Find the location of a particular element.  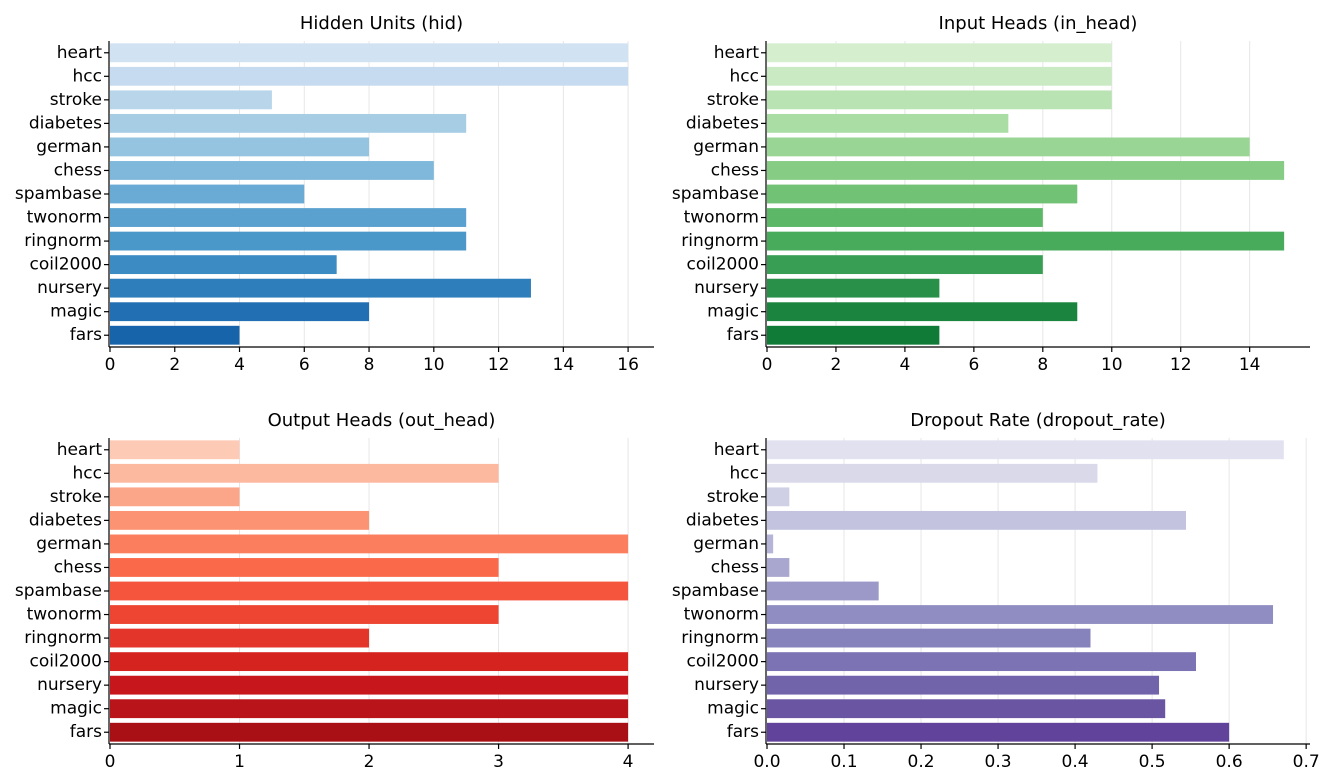

xtick-label-dropout-rate-1: 0.1 is located at coordinates (843, 762).